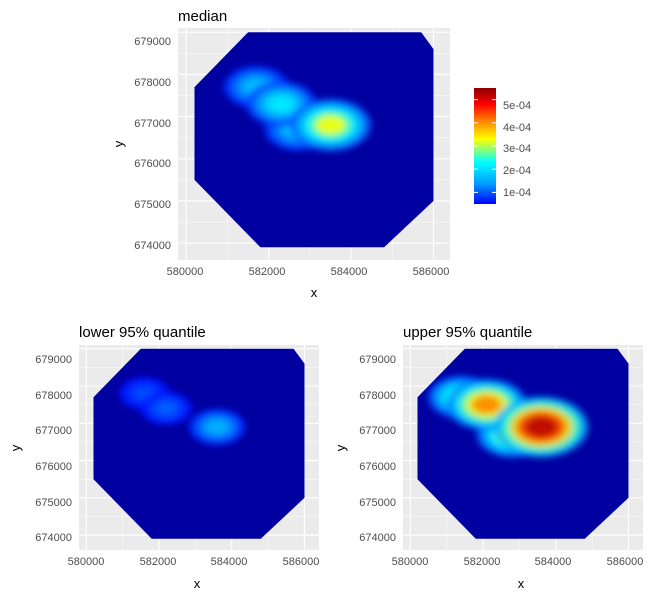 The height and width of the screenshot is (597, 651). I want to click on legend-label: 4e-04, so click(517, 128).